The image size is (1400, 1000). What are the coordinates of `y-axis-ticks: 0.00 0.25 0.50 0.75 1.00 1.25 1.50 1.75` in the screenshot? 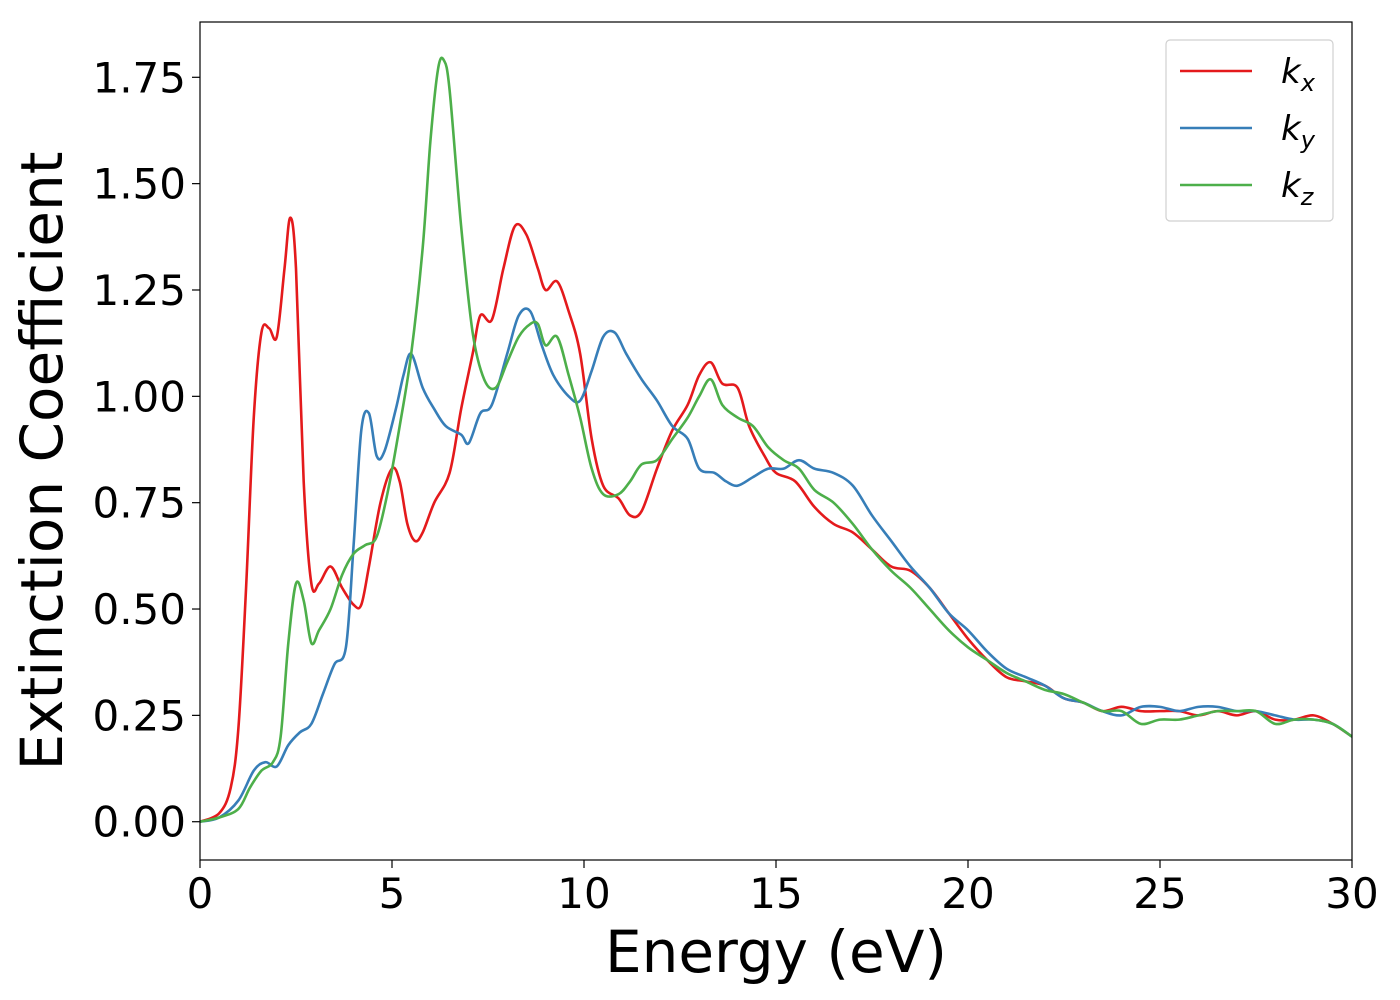 It's located at (146, 450).